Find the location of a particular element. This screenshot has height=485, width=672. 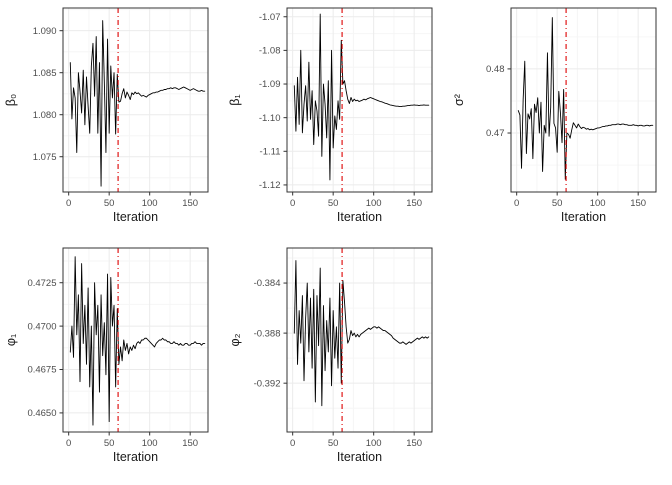

y-tick-label: 0.4700 is located at coordinates (41, 326).